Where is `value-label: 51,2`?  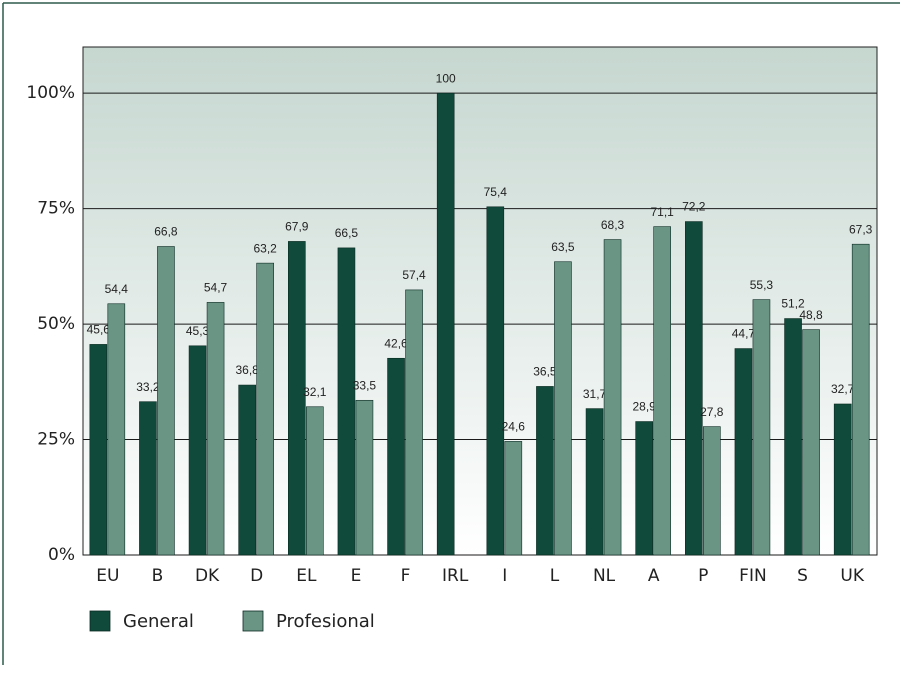 value-label: 51,2 is located at coordinates (793, 304).